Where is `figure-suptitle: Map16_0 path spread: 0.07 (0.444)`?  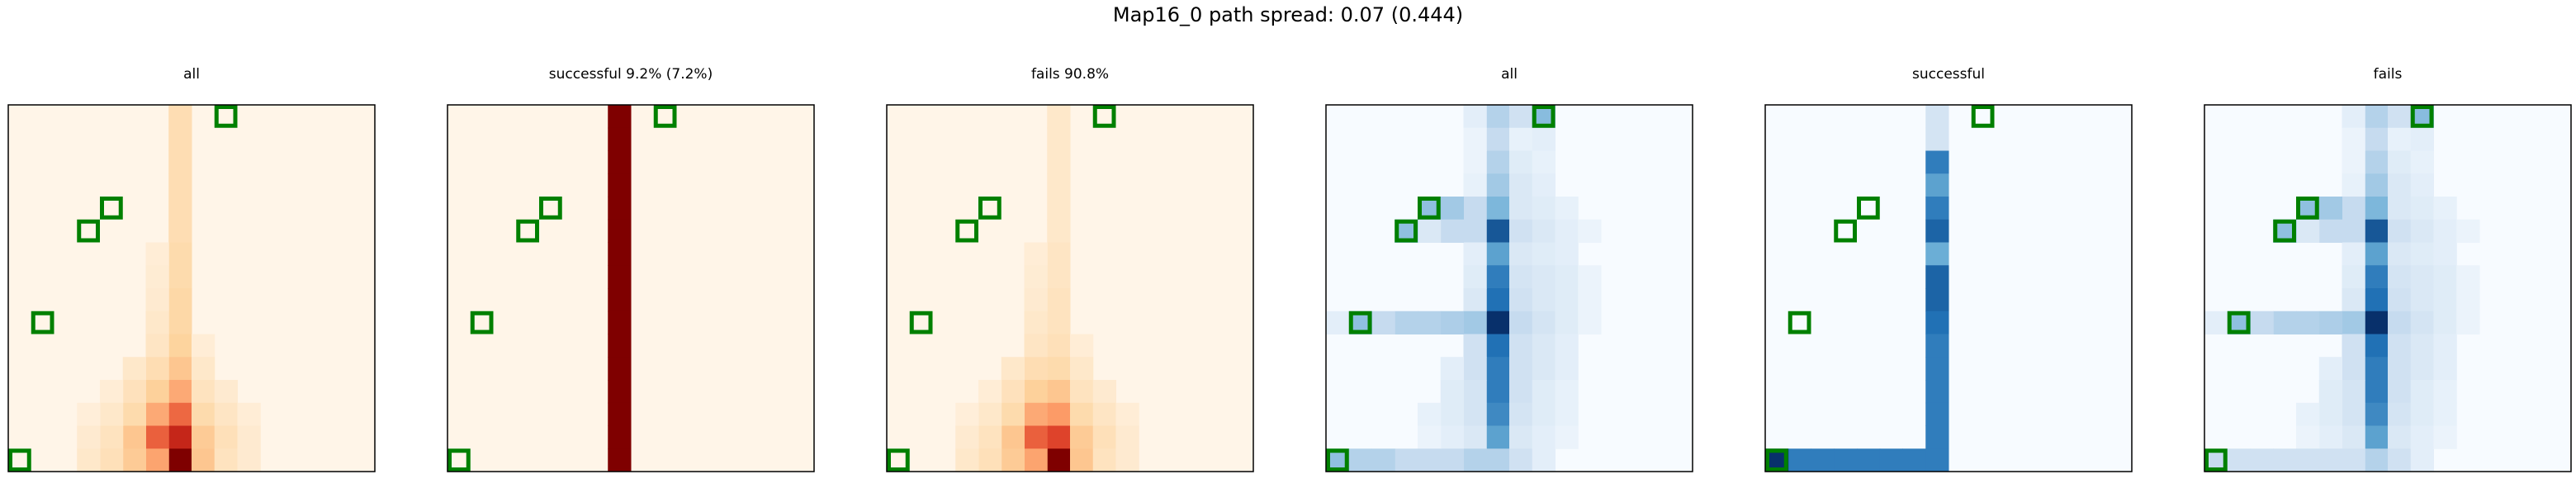
figure-suptitle: Map16_0 path spread: 0.07 (0.444) is located at coordinates (1288, 14).